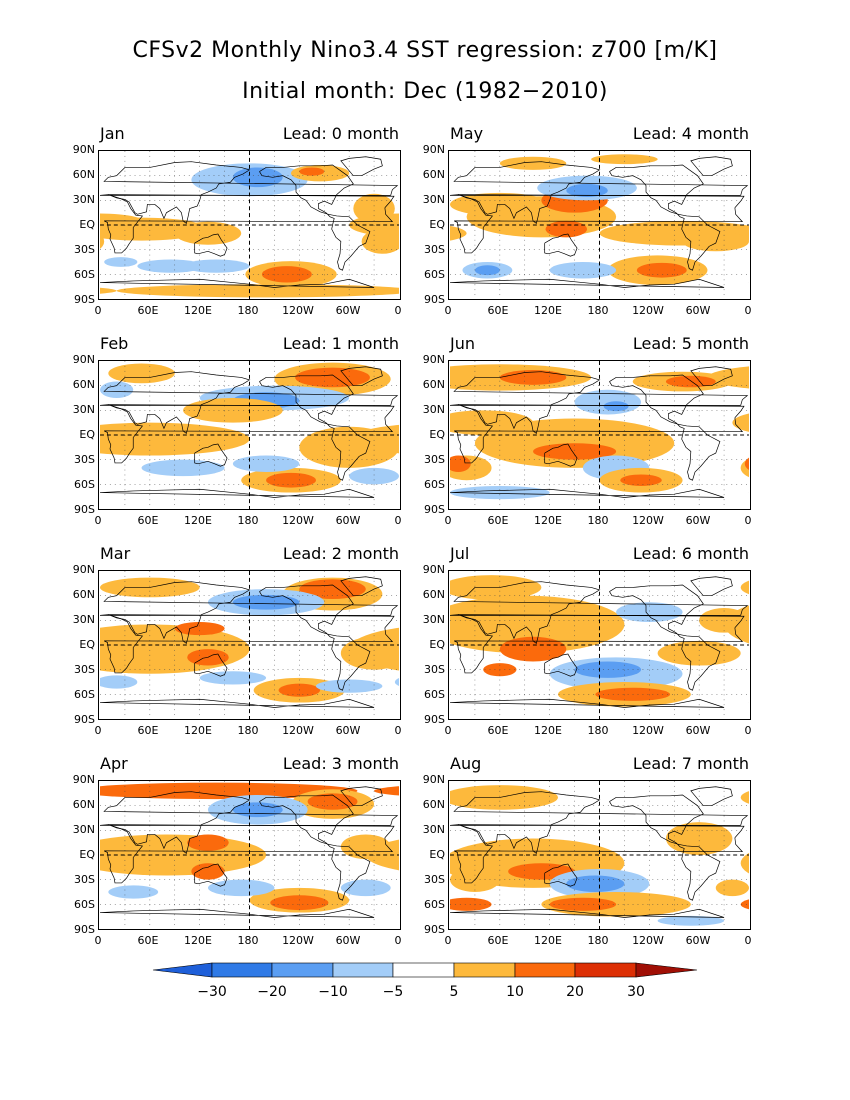 The width and height of the screenshot is (850, 1100). I want to click on colorbar-tick-label: 30, so click(636, 992).